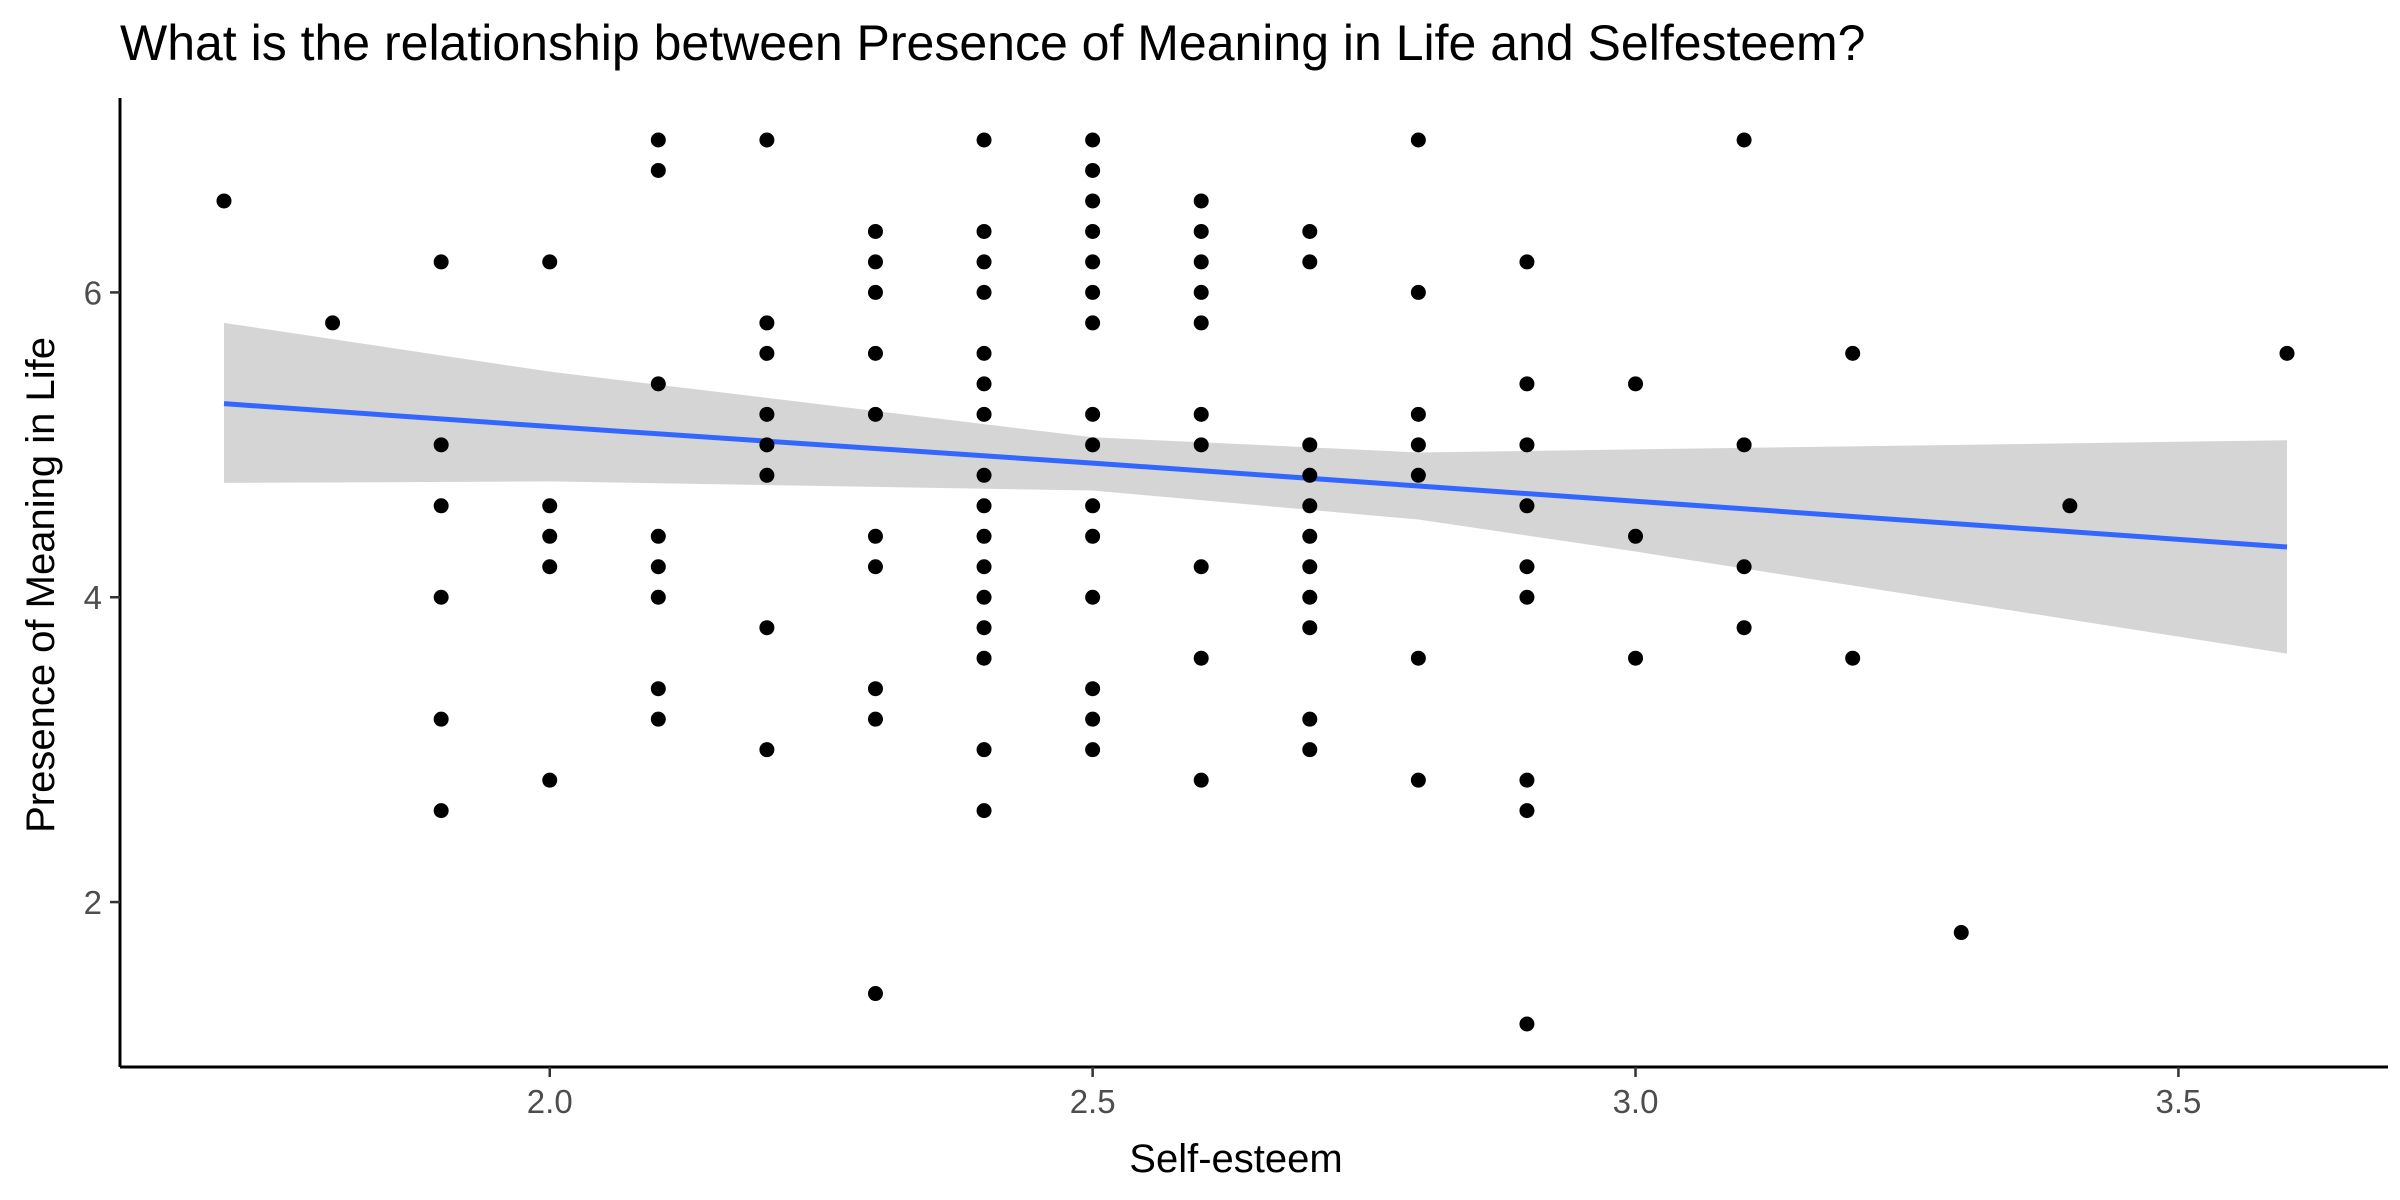 This screenshot has width=2400, height=1200. I want to click on y-axis-title: Presence of Meaning in Life, so click(41, 585).